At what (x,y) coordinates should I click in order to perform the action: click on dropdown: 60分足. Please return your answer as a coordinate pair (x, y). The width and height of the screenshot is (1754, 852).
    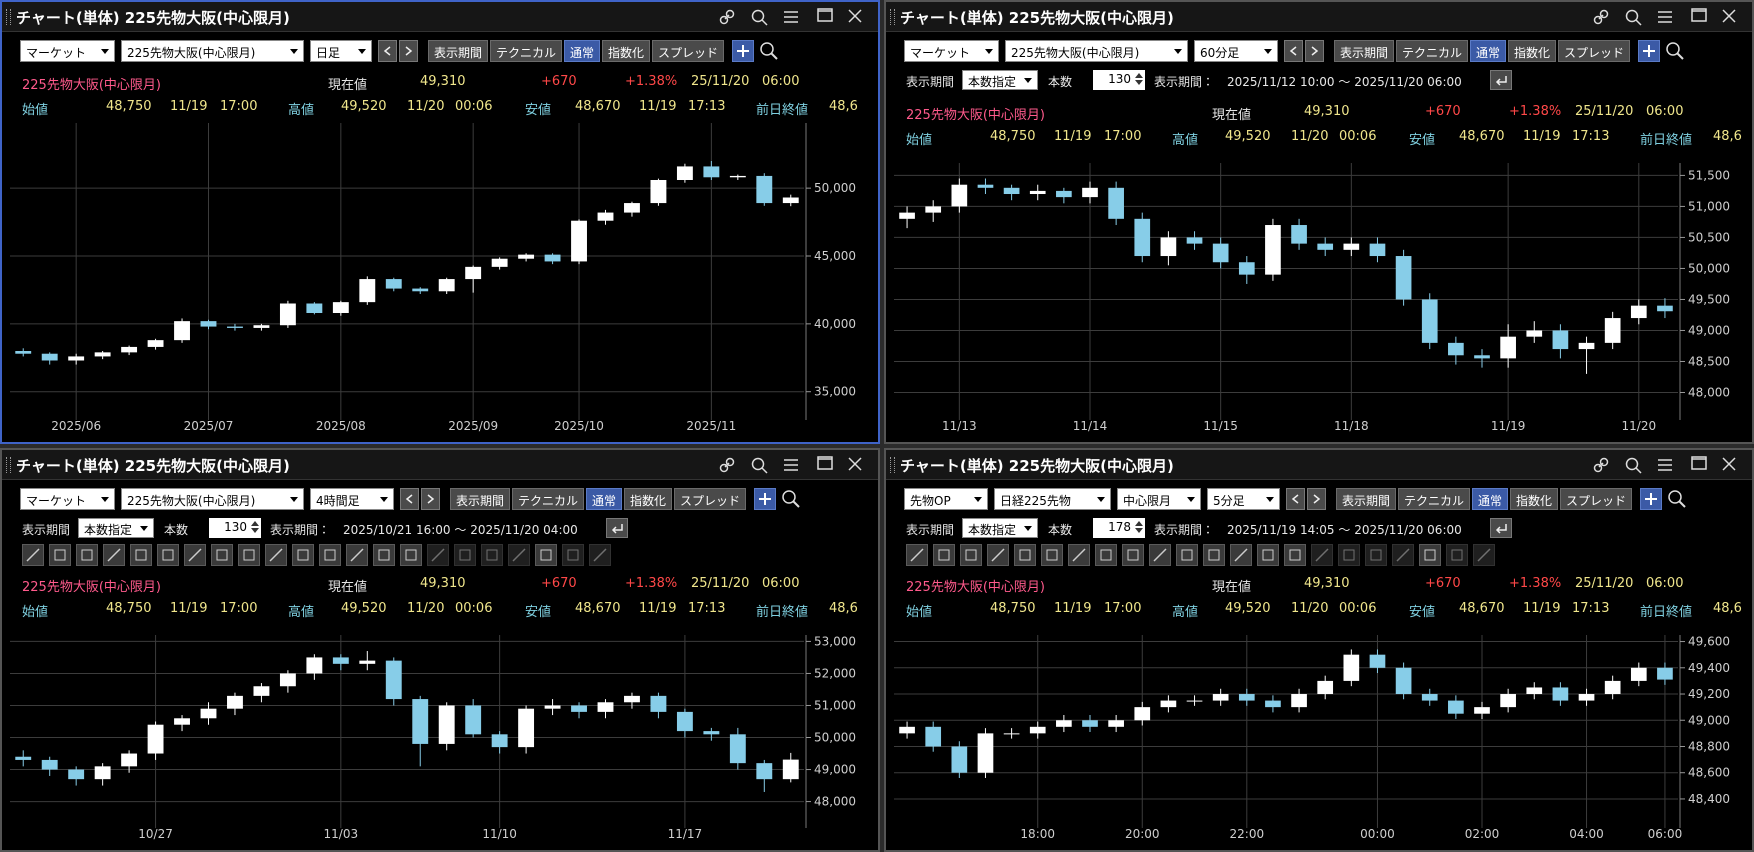
    Looking at the image, I should click on (1236, 51).